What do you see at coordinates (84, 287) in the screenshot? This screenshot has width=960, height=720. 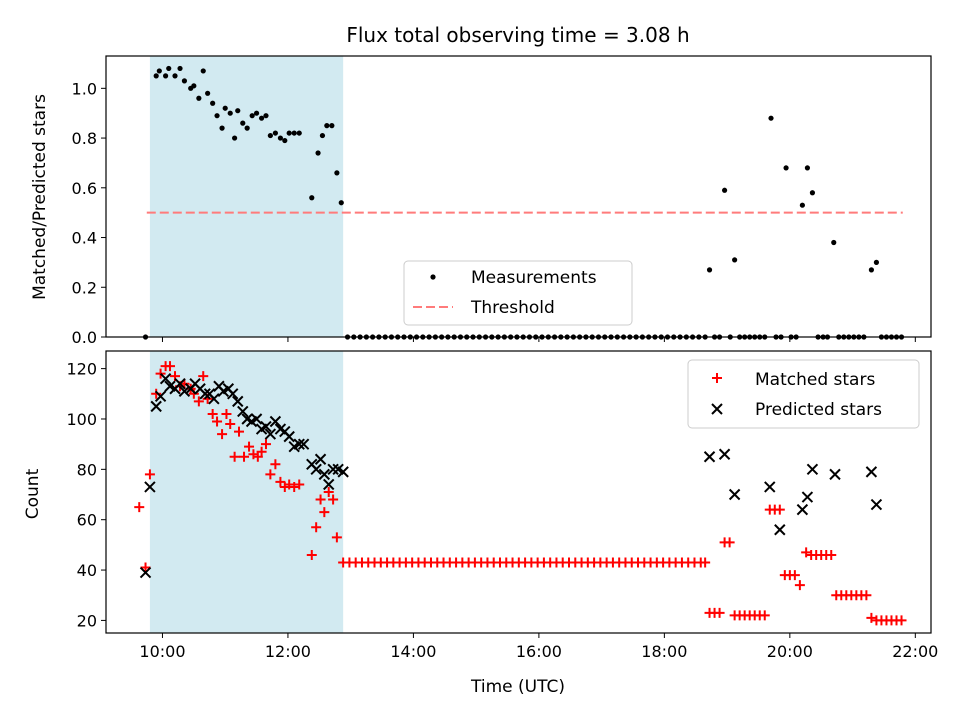 I see `y-tick-label: 0.2` at bounding box center [84, 287].